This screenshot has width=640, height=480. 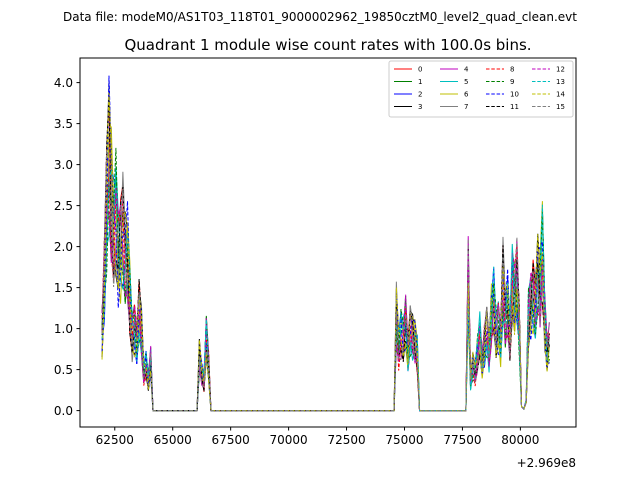 What do you see at coordinates (63, 165) in the screenshot?
I see `y-tick-label-6: 3.0` at bounding box center [63, 165].